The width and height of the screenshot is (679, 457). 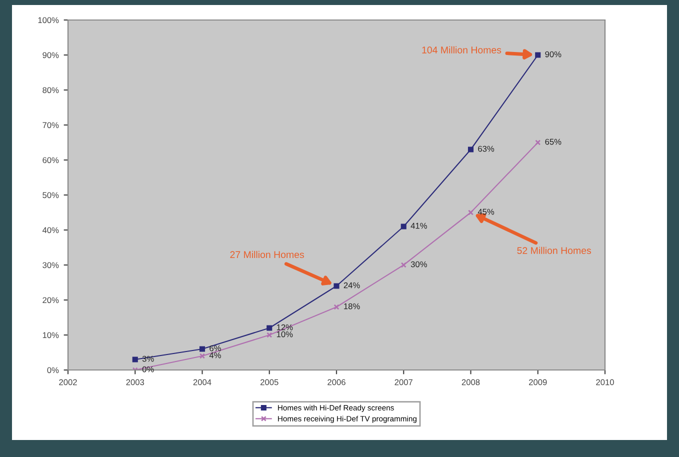 What do you see at coordinates (50, 55) in the screenshot?
I see `y-tick-label: 90%` at bounding box center [50, 55].